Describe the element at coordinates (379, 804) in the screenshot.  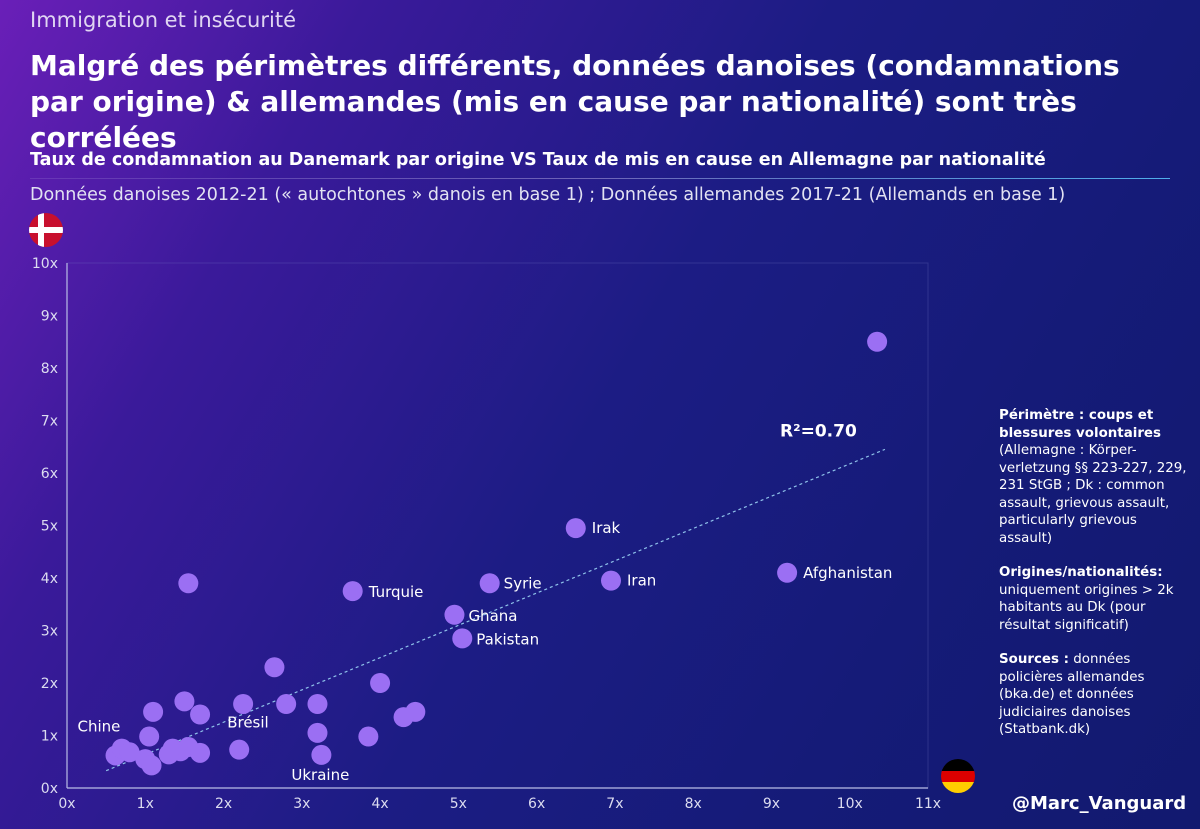
I see `x-tick-label: 4x` at that location.